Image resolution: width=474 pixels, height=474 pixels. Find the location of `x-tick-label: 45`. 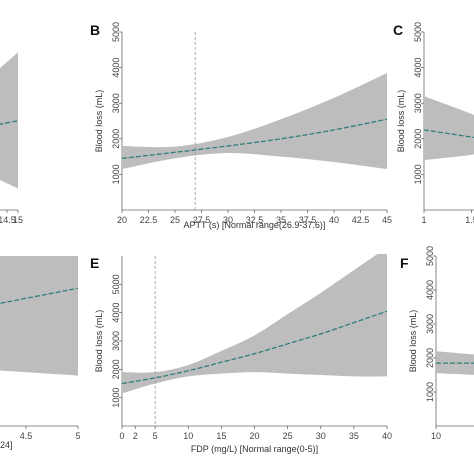

x-tick-label: 45 is located at coordinates (387, 220).